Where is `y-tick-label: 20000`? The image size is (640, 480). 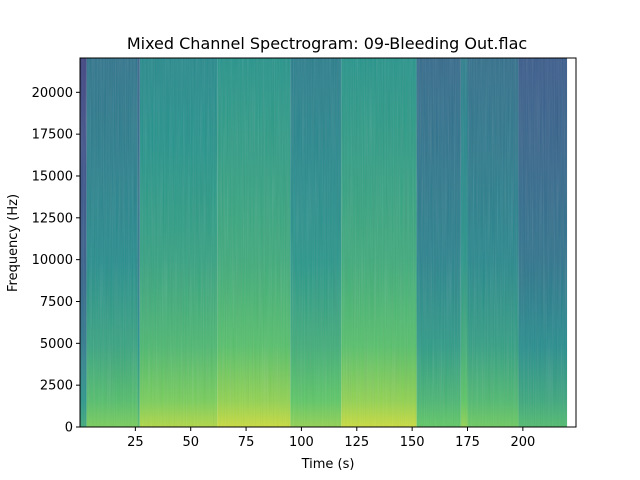
y-tick-label: 20000 is located at coordinates (52, 93).